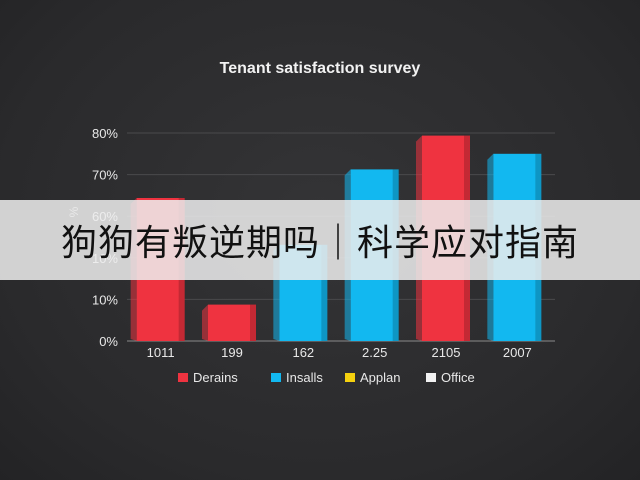 The height and width of the screenshot is (480, 640). Describe the element at coordinates (380, 377) in the screenshot. I see `legend-label: Applan` at that location.